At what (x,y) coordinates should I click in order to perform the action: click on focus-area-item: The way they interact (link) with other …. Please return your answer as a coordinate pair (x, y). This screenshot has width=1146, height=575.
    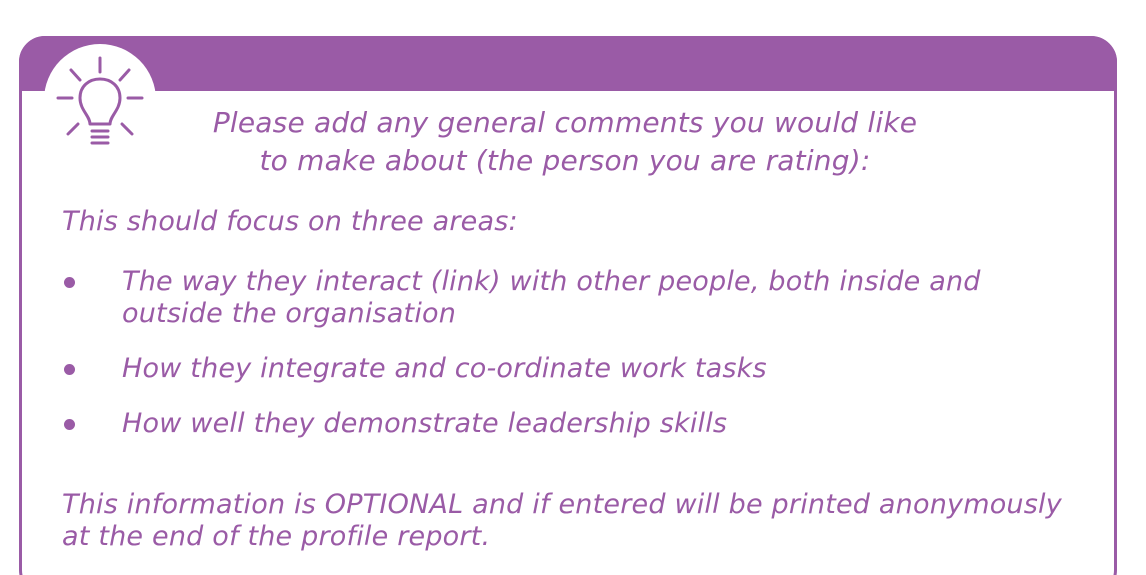
    Looking at the image, I should click on (580, 298).